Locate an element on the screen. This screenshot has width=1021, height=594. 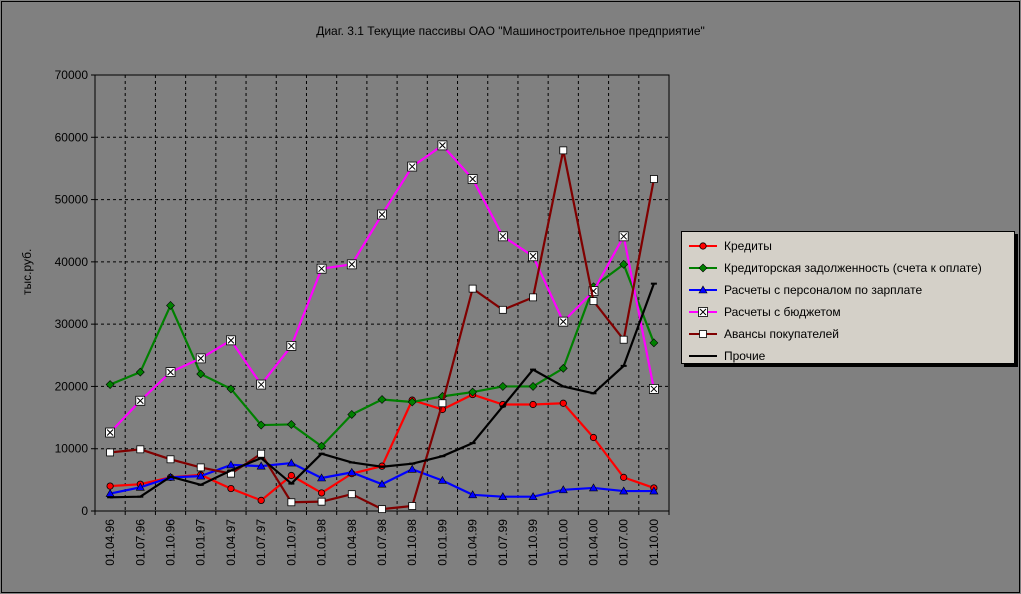
x-tick-label: 01.10.00 is located at coordinates (654, 542).